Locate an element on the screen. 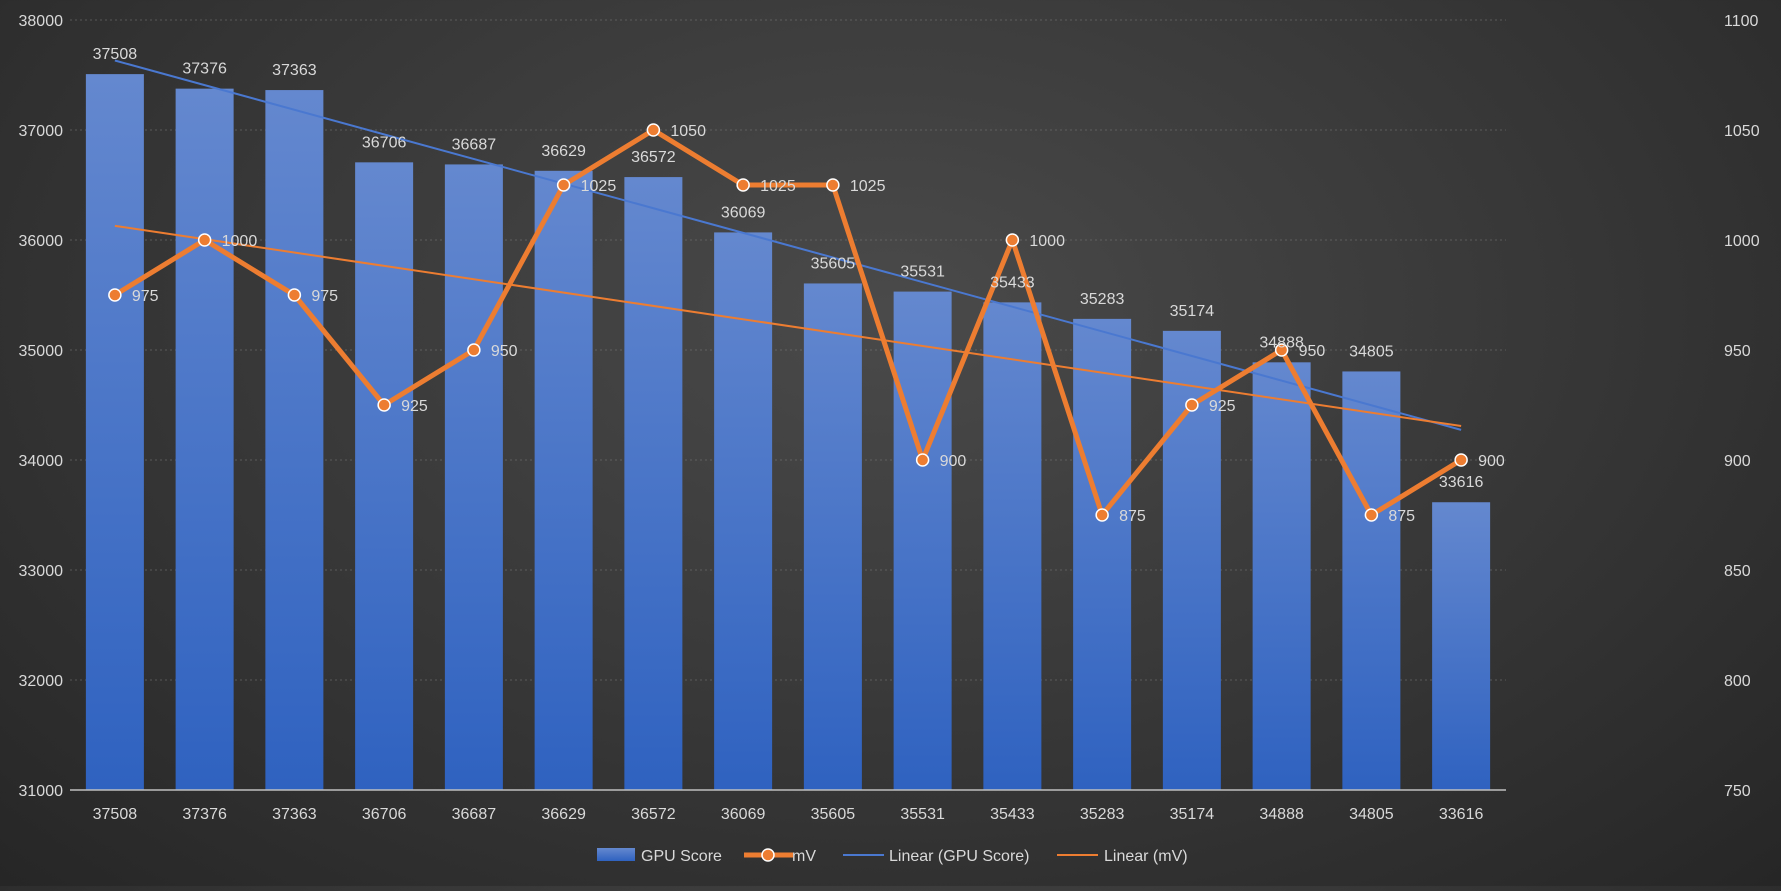 Image resolution: width=1781 pixels, height=891 pixels. x-tick-label: 36629 is located at coordinates (563, 814).